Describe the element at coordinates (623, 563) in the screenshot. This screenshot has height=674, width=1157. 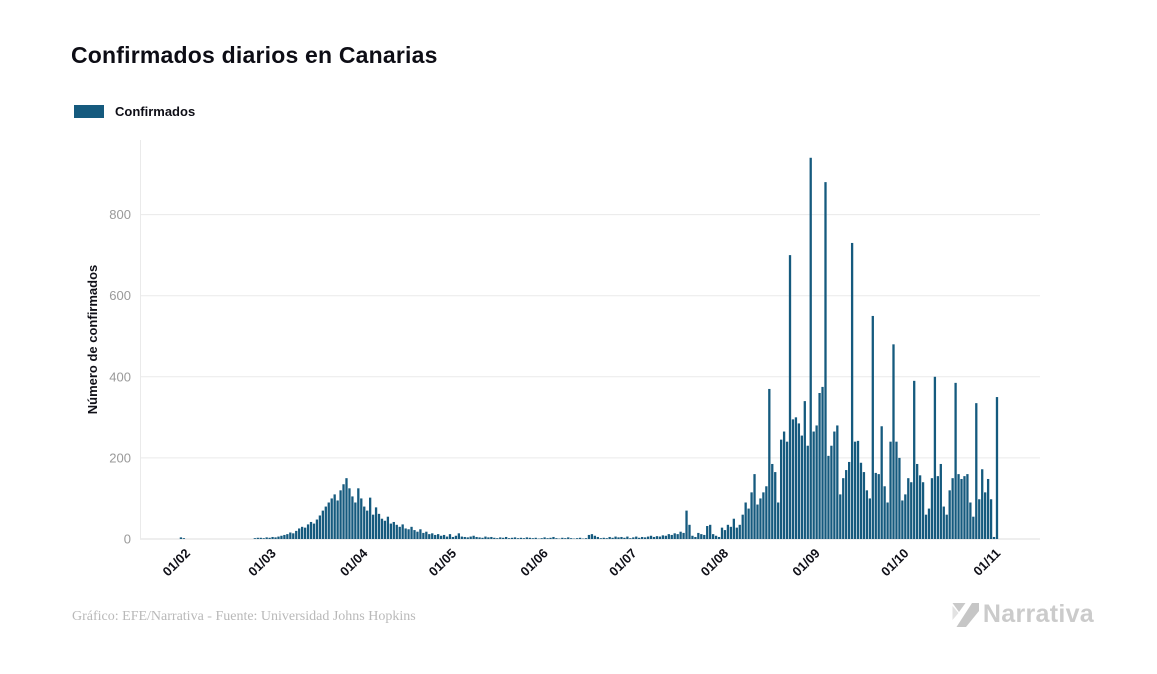
I see `x-tick-label: 01/07` at that location.